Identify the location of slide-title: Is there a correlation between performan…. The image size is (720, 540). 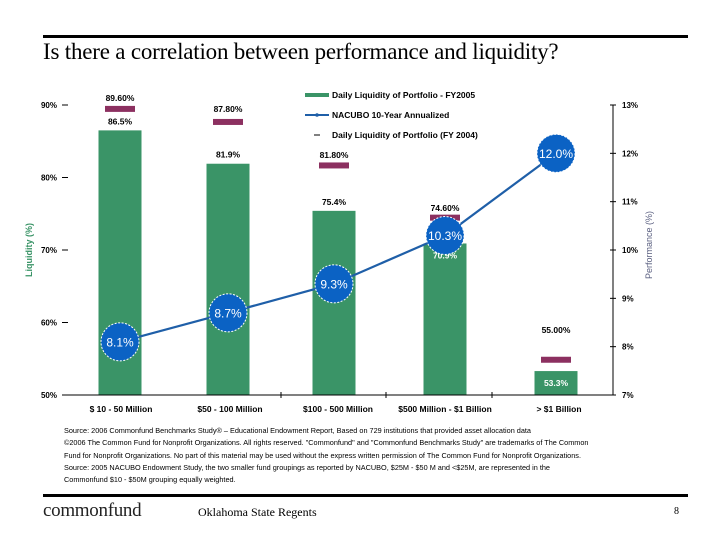
(301, 51).